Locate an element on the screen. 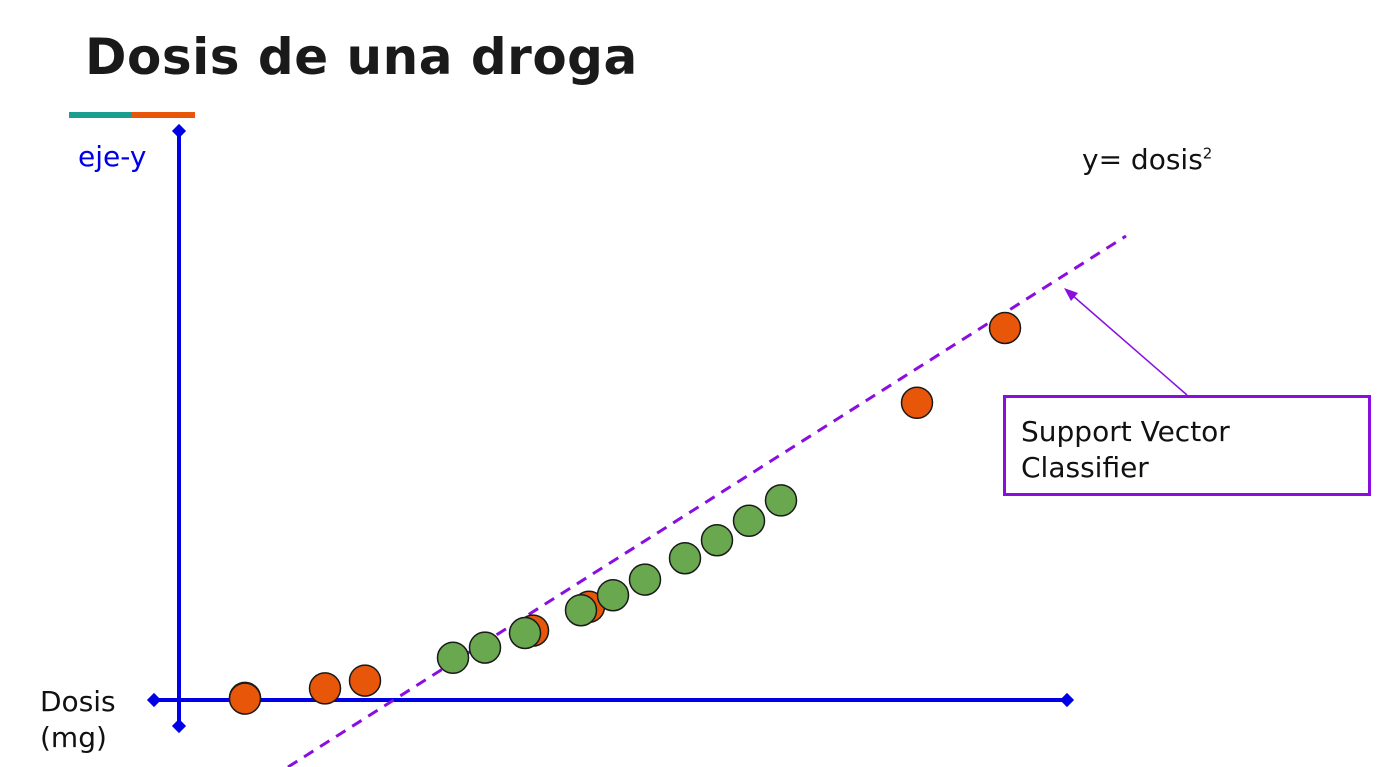 This screenshot has height=767, width=1394. svc-label-box: Support Vector Classifier is located at coordinates (1187, 445).